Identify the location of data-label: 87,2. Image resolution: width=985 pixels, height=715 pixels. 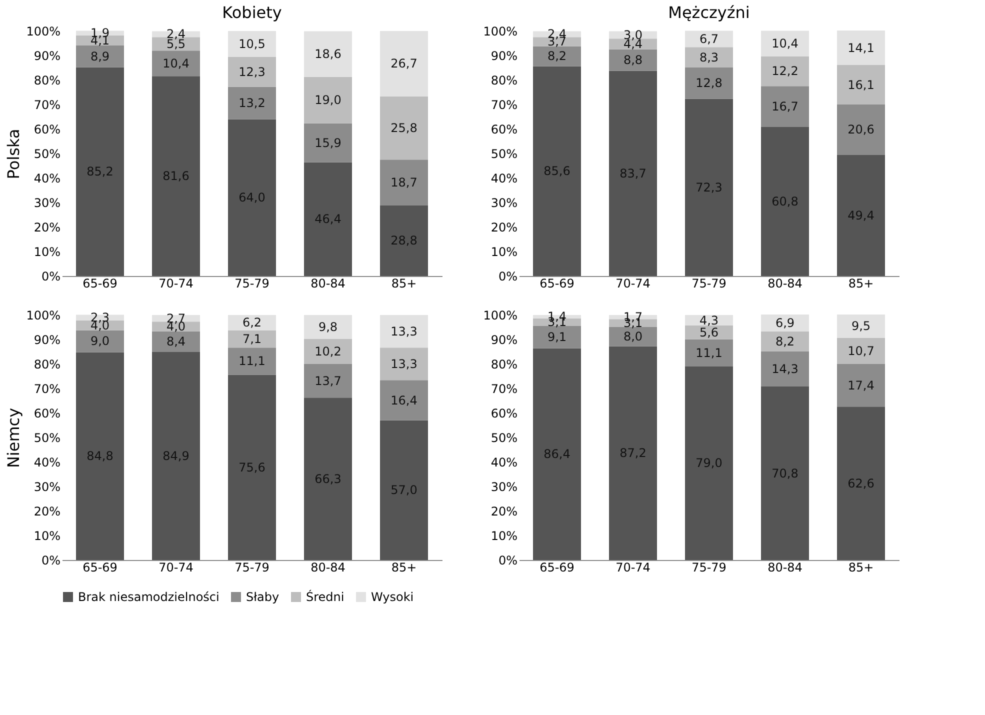
(633, 453).